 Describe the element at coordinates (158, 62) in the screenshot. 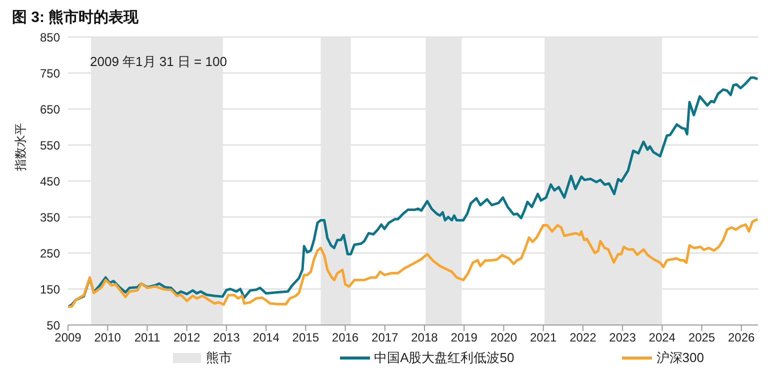

I see `annotation: 2009 年1月 31 日 = 100` at that location.